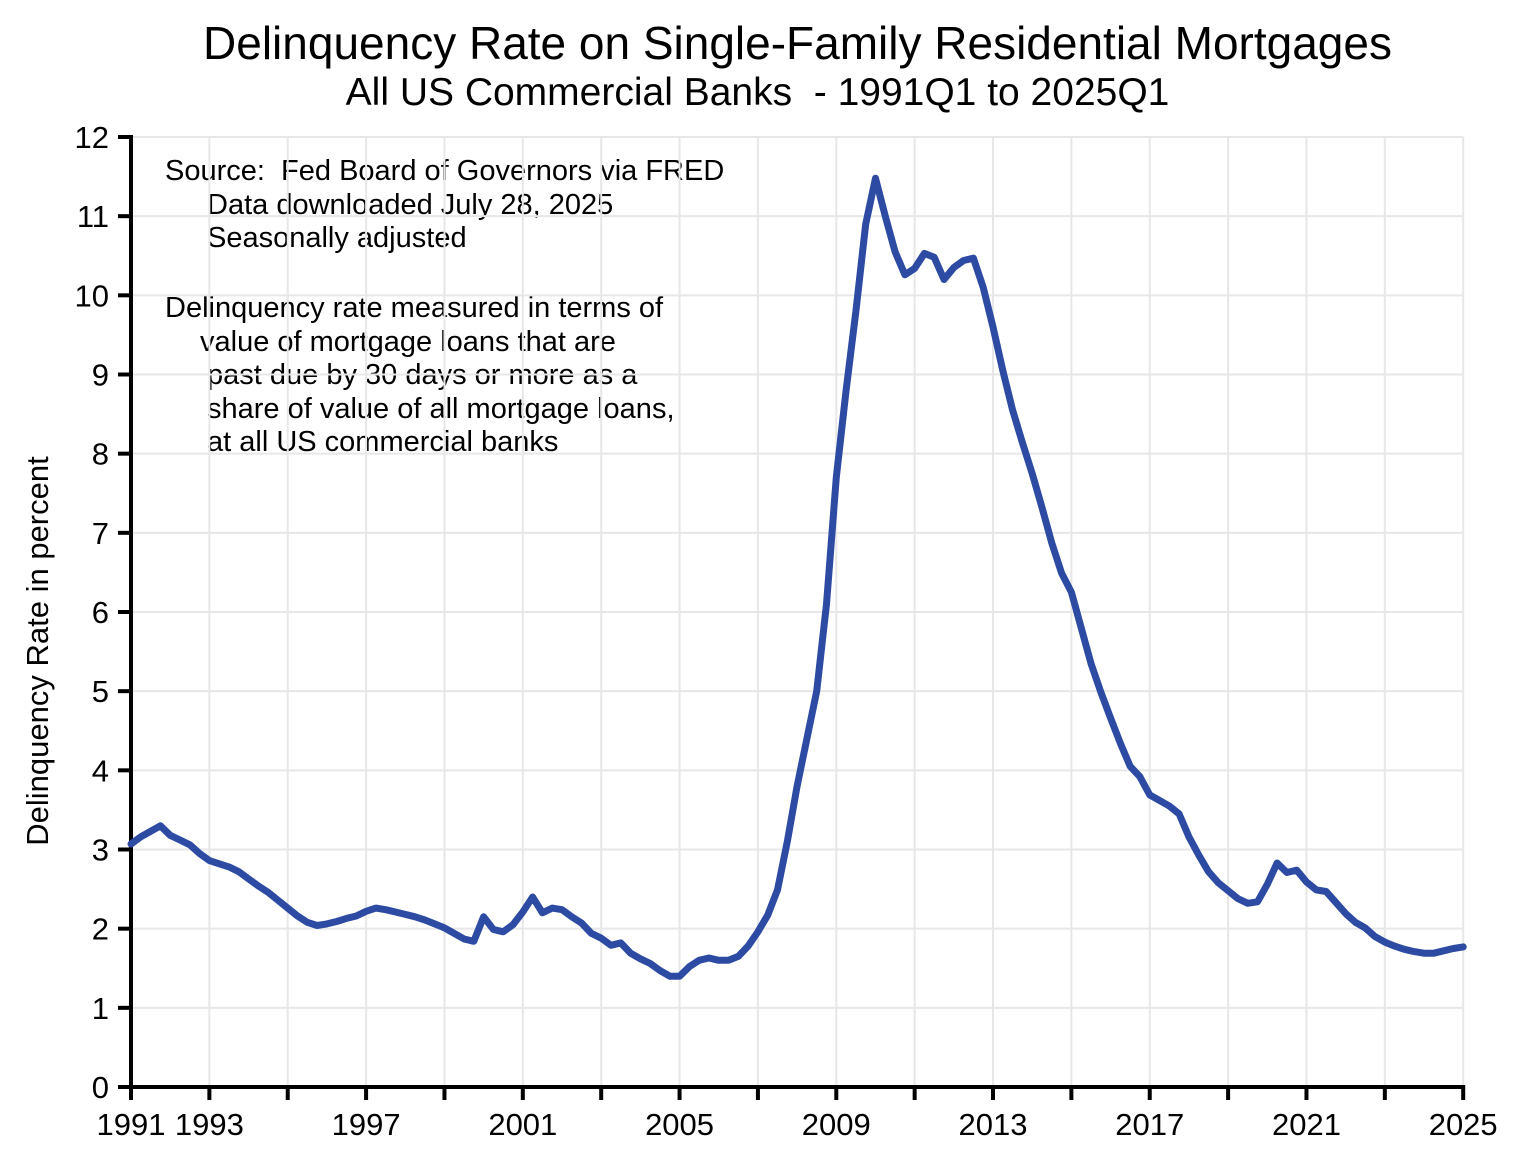 Image resolution: width=1534 pixels, height=1168 pixels. I want to click on y-tick-label: 7, so click(100, 533).